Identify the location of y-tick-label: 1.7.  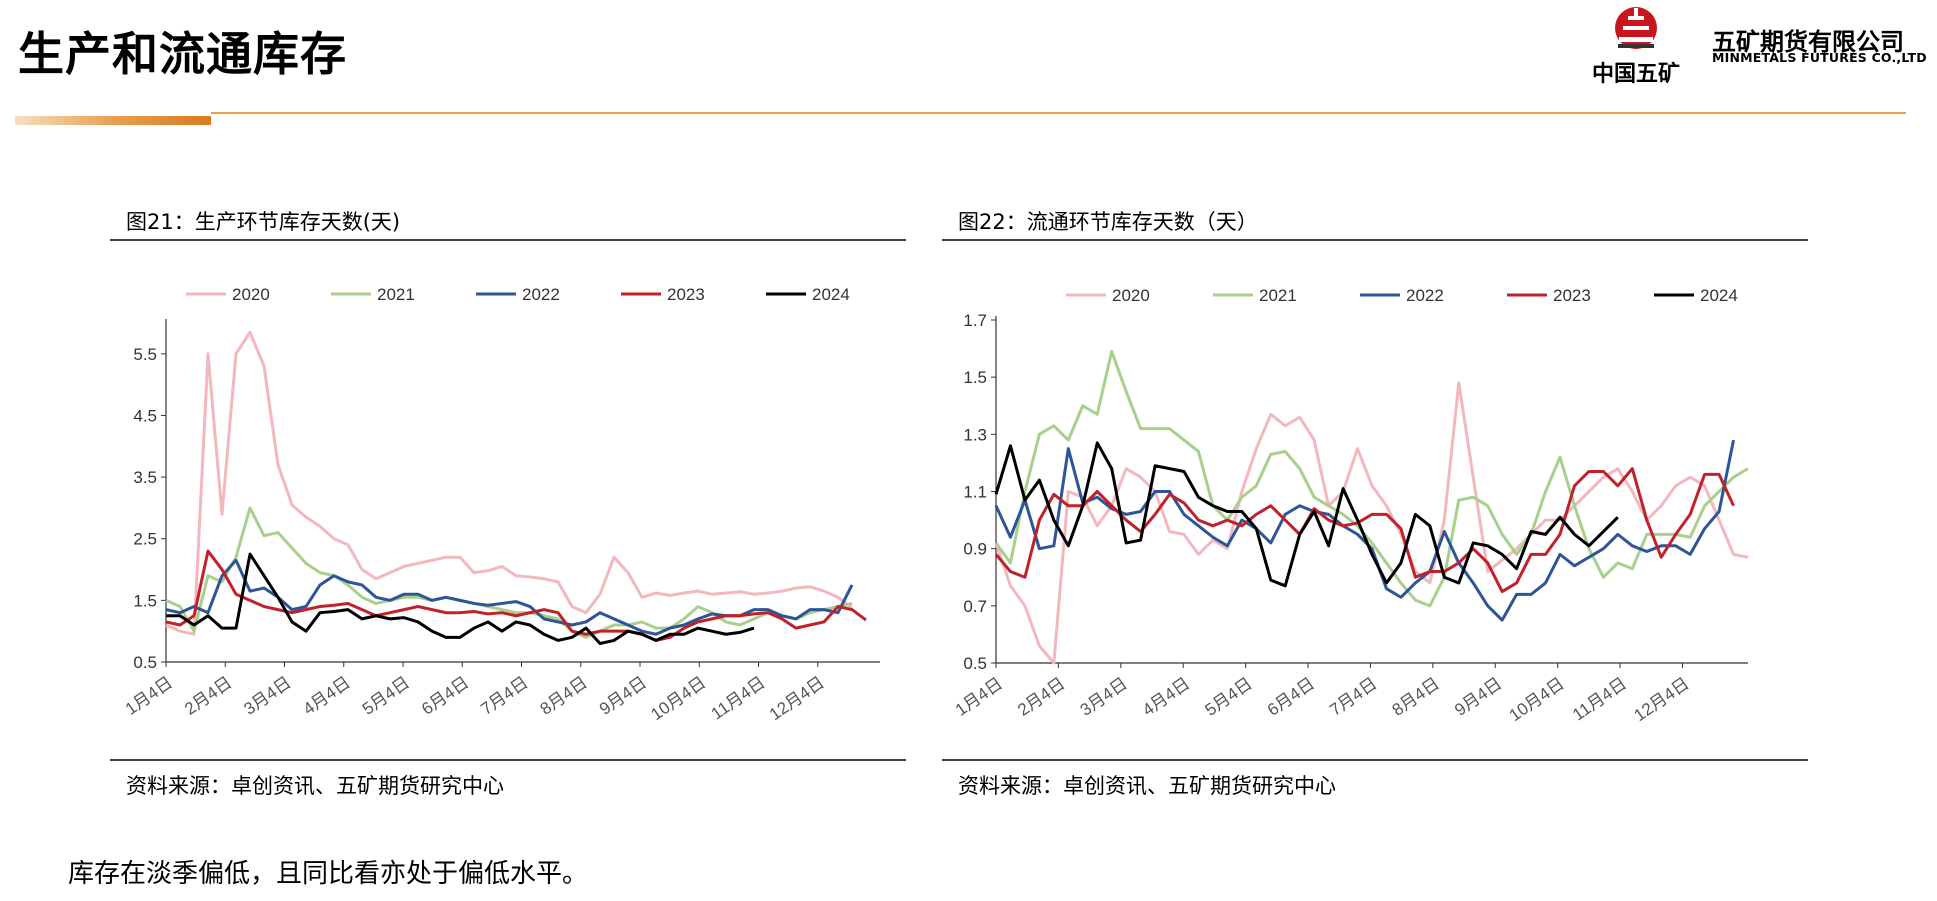
(975, 320).